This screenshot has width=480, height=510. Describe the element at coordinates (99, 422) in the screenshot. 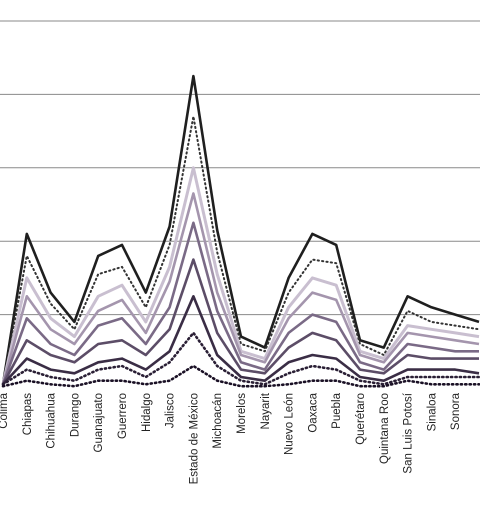

I see `x-tick-label: Guanajuato` at that location.